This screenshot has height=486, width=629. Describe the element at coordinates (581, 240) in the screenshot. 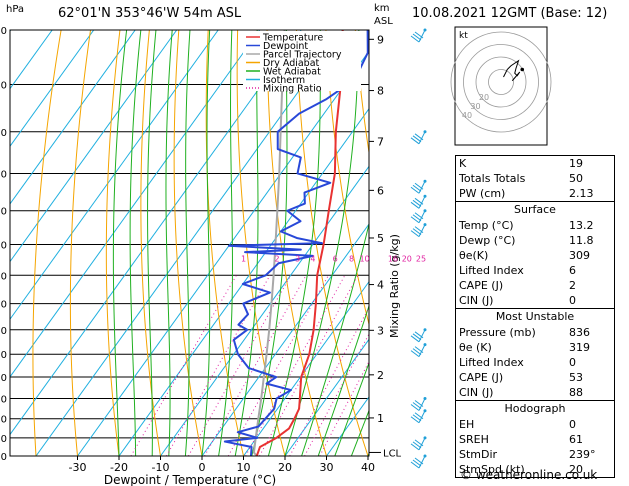

I see `surface-value: 11.8` at that location.